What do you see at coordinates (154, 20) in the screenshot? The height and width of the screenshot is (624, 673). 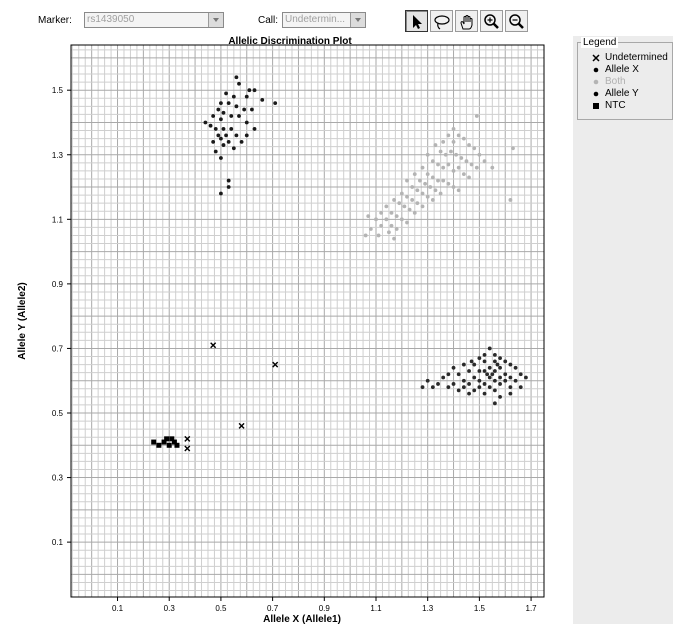 I see `marker-select: rs1439050` at bounding box center [154, 20].